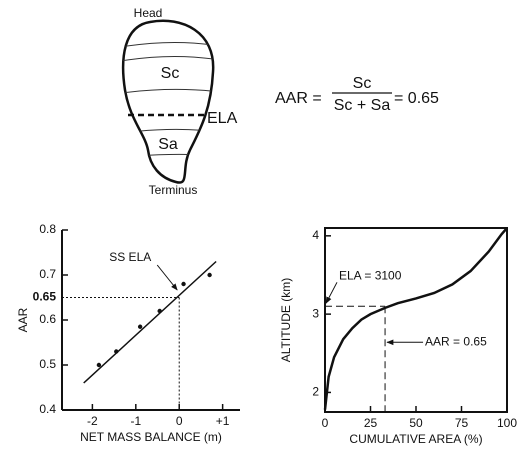 The width and height of the screenshot is (519, 450). Describe the element at coordinates (173, 190) in the screenshot. I see `terminus-label: Terminus` at that location.